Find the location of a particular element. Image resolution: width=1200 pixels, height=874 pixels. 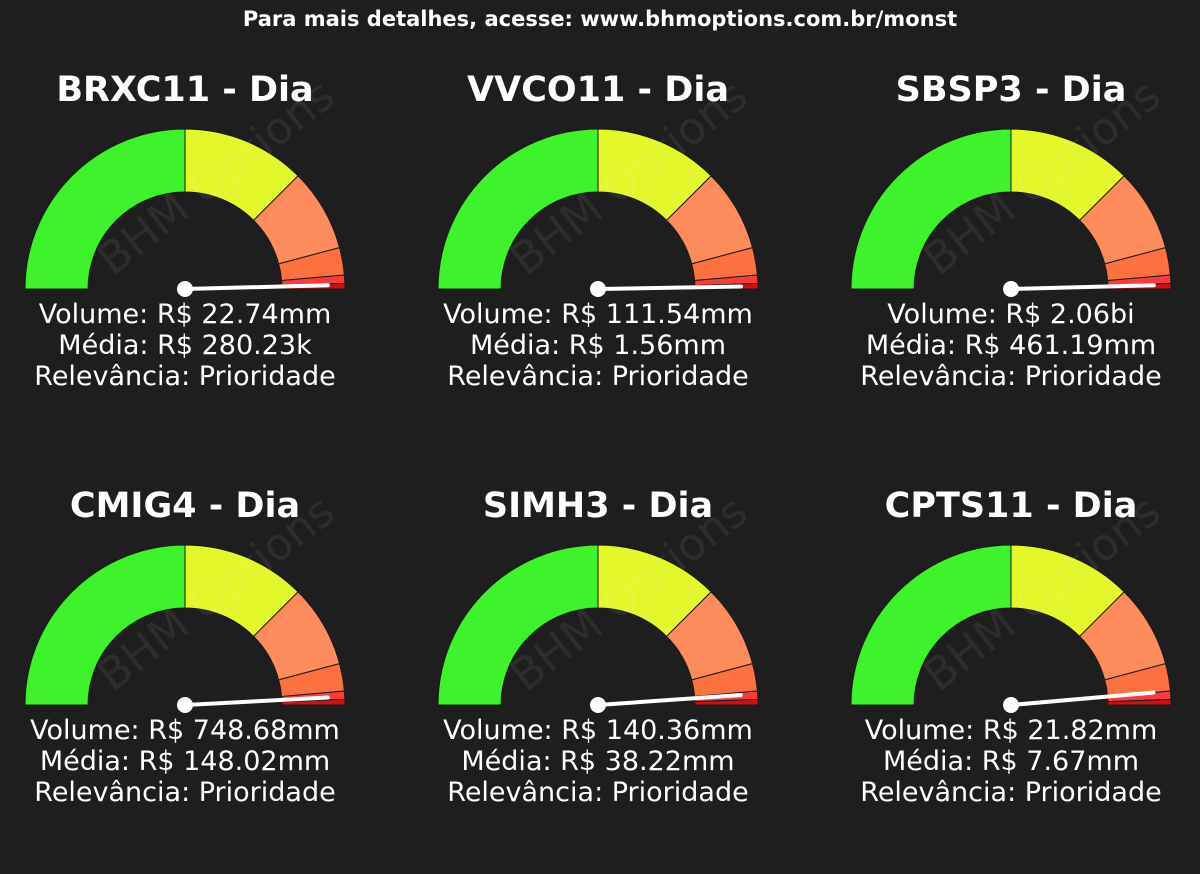

gauge-title: SIMH3 - Dia is located at coordinates (598, 506).